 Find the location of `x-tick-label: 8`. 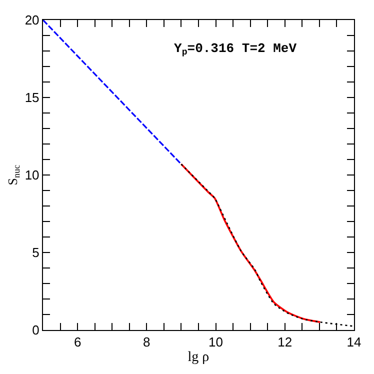

x-tick-label: 8 is located at coordinates (146, 342).